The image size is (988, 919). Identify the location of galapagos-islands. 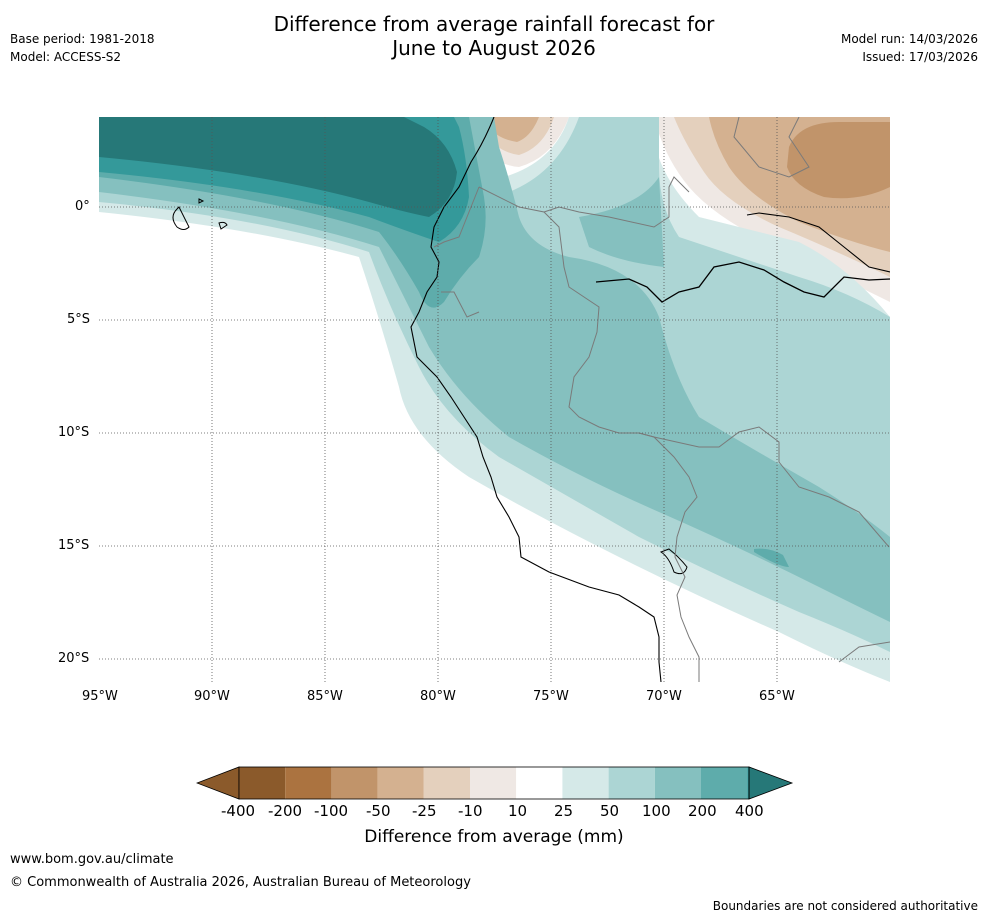
(200, 214).